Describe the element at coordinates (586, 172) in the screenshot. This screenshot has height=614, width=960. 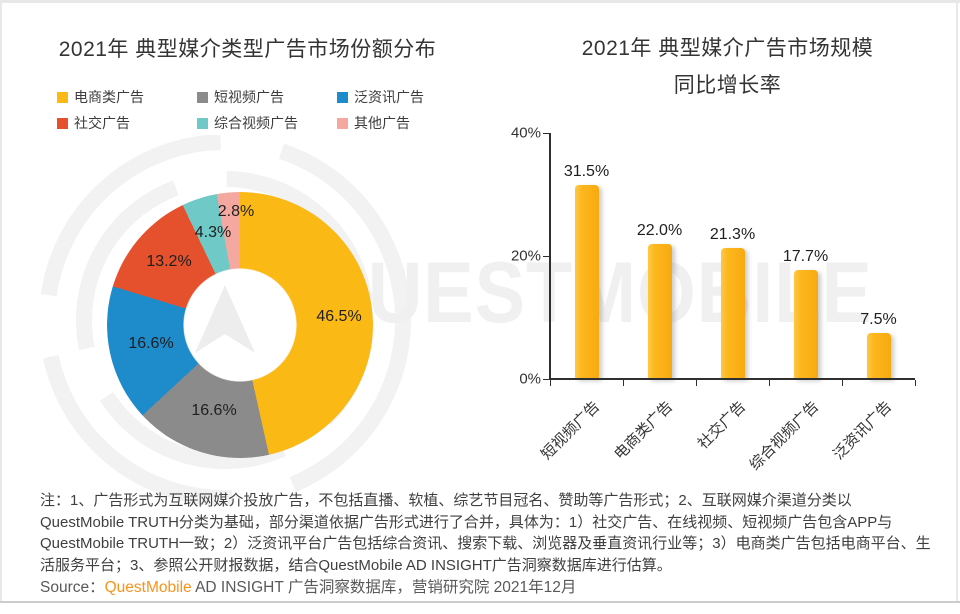
I see `bar-value-label: 31.5%` at that location.